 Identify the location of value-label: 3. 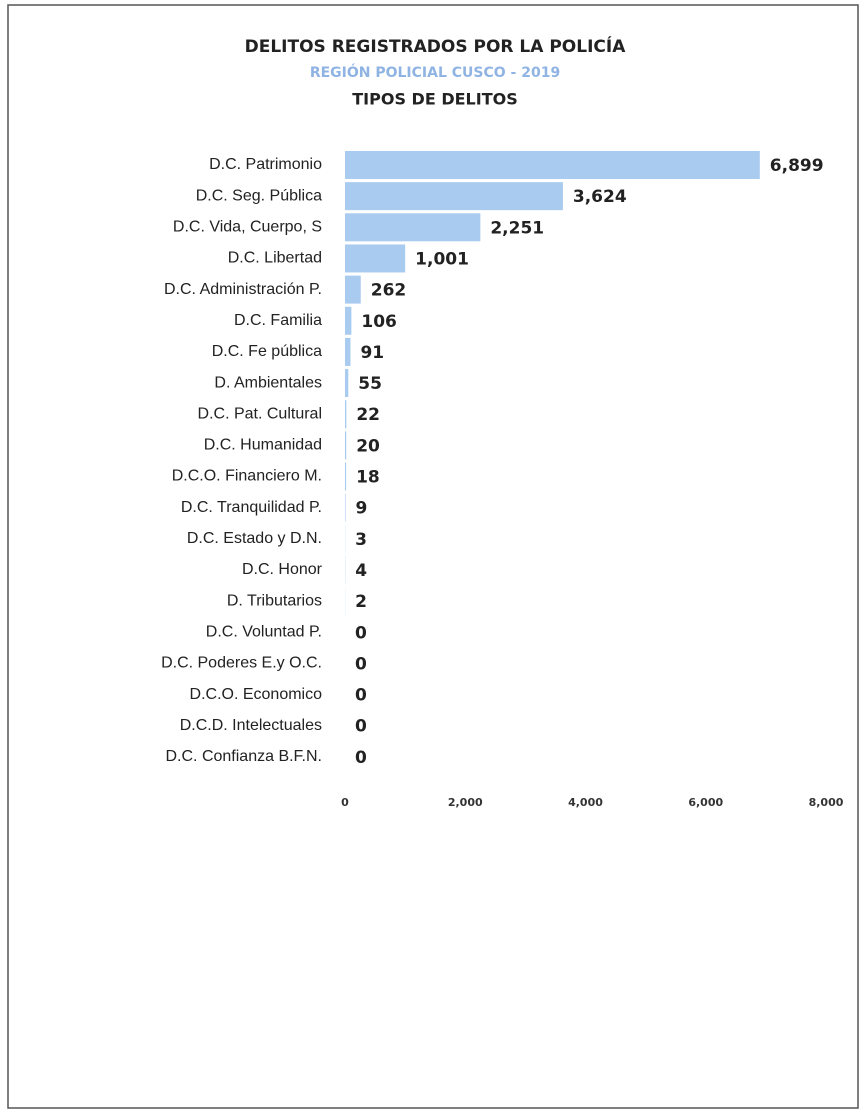
(361, 540).